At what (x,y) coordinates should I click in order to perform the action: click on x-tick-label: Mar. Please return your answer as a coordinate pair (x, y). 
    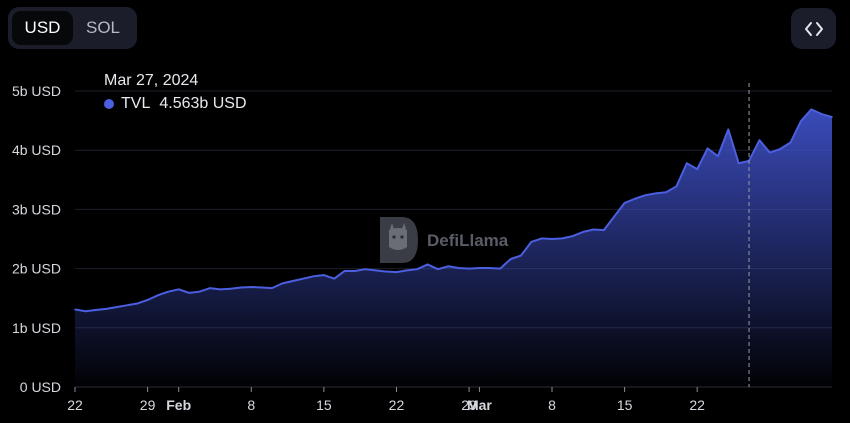
    Looking at the image, I should click on (479, 405).